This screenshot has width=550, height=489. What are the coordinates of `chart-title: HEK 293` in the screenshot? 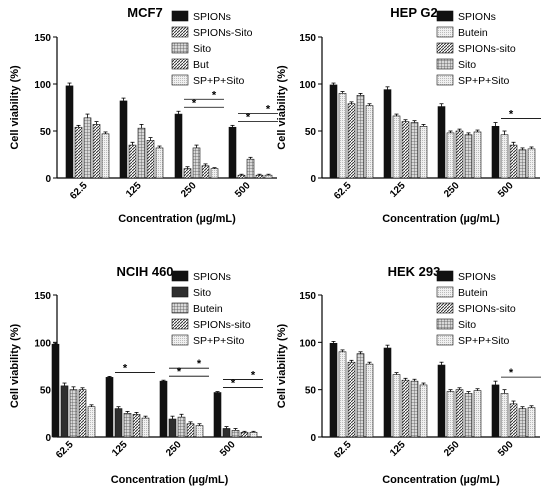 It's located at (414, 271).